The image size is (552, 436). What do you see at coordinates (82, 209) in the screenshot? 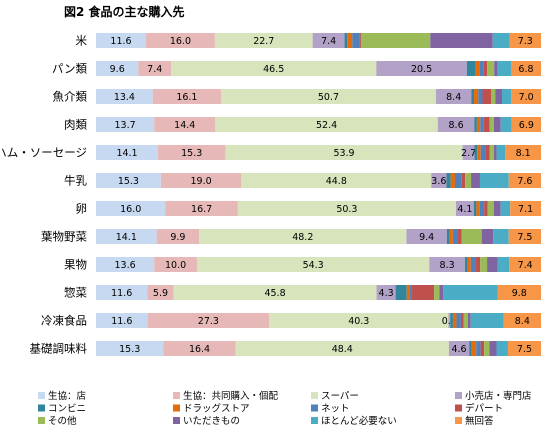
I see `category-label: 卵` at bounding box center [82, 209].